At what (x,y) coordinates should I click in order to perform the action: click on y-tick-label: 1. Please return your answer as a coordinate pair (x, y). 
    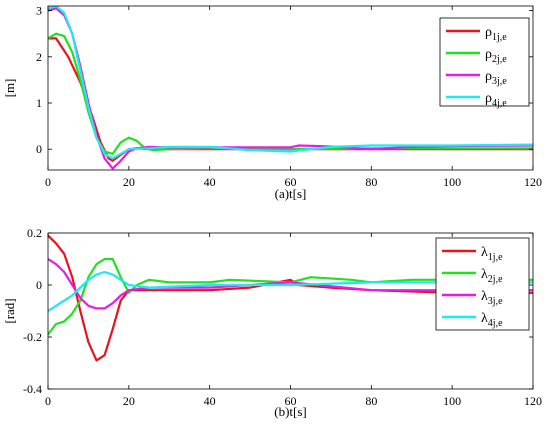
    Looking at the image, I should click on (39, 103).